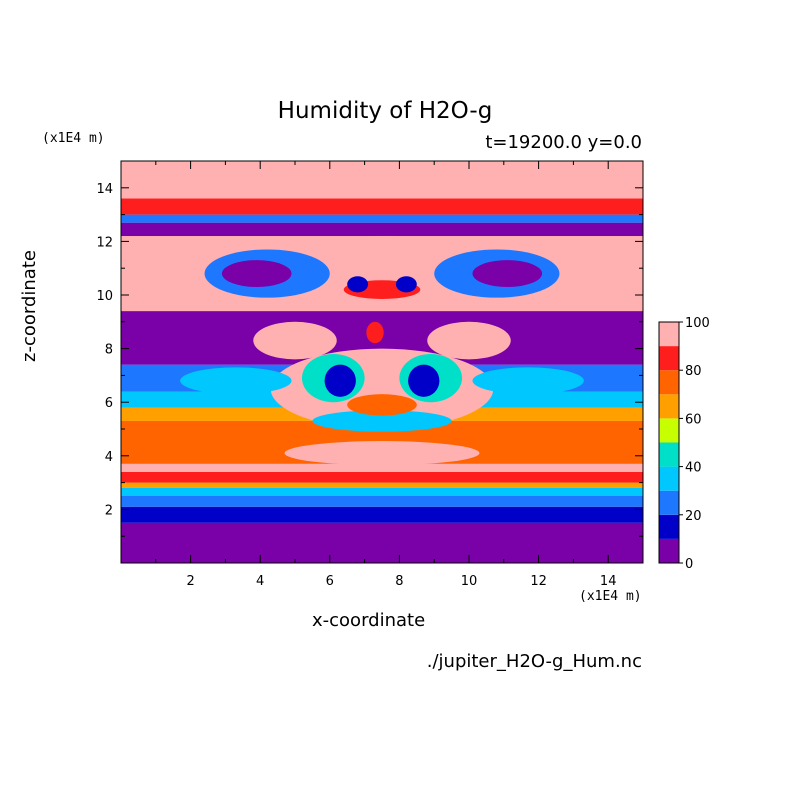 The width and height of the screenshot is (804, 804). I want to click on chart-subtitle: t=19200.0 y=0.0, so click(563, 142).